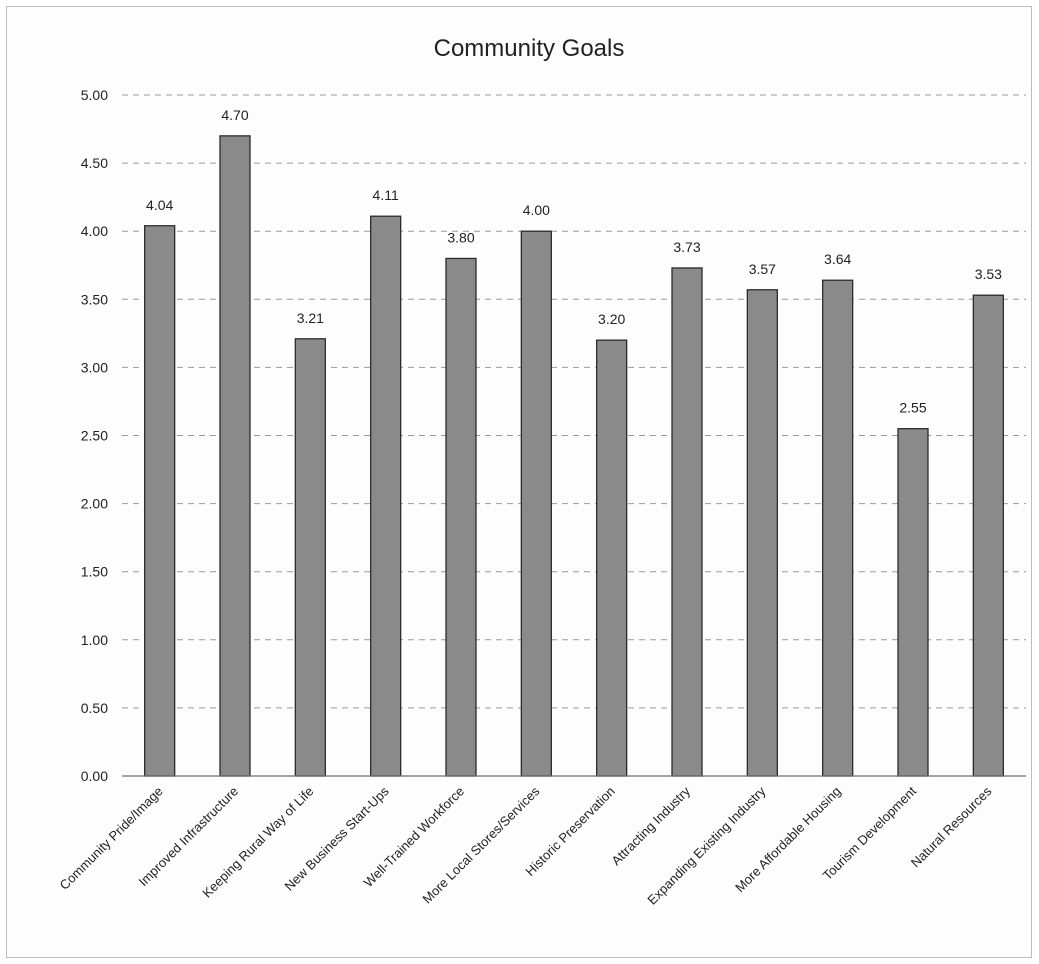 This screenshot has height=964, width=1039. What do you see at coordinates (686, 247) in the screenshot?
I see `data-label: 3.73` at bounding box center [686, 247].